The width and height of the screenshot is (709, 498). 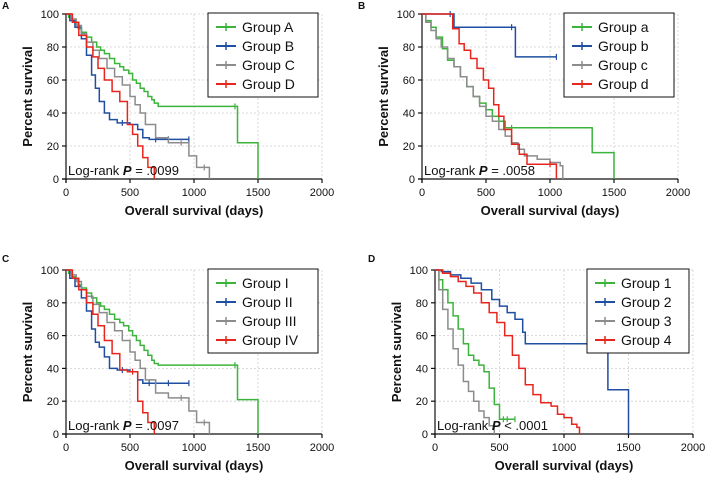 I want to click on panel-letter: D, so click(x=371, y=259).